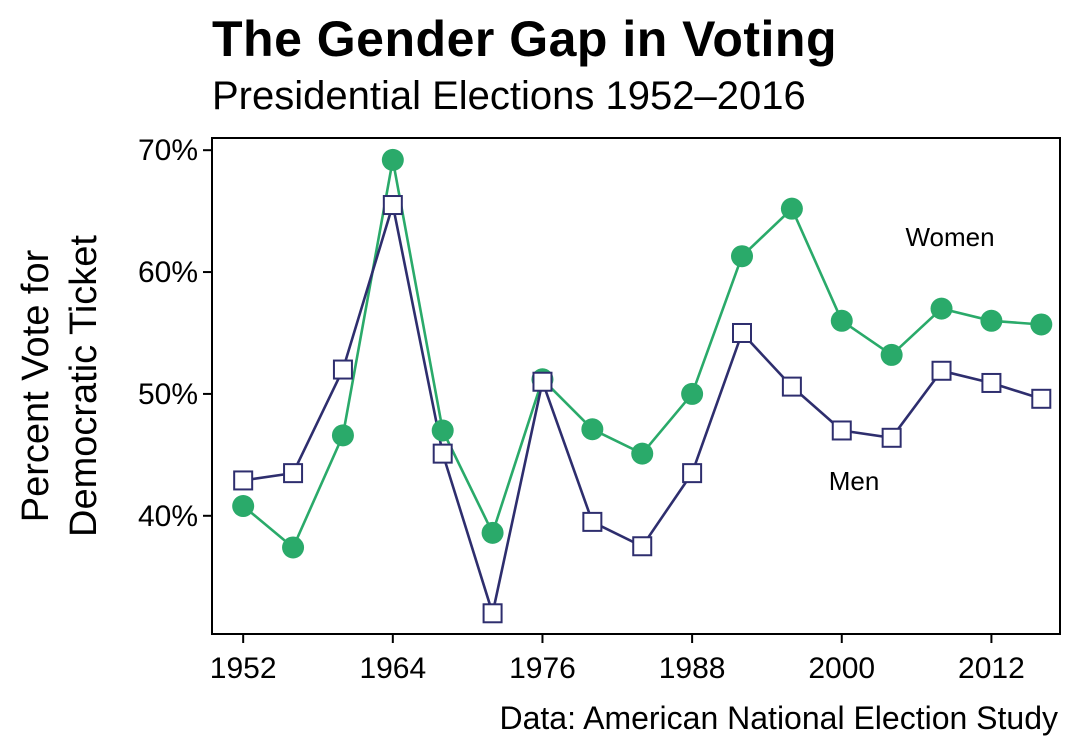  Describe the element at coordinates (168, 394) in the screenshot. I see `y-tick-label: 50%` at that location.